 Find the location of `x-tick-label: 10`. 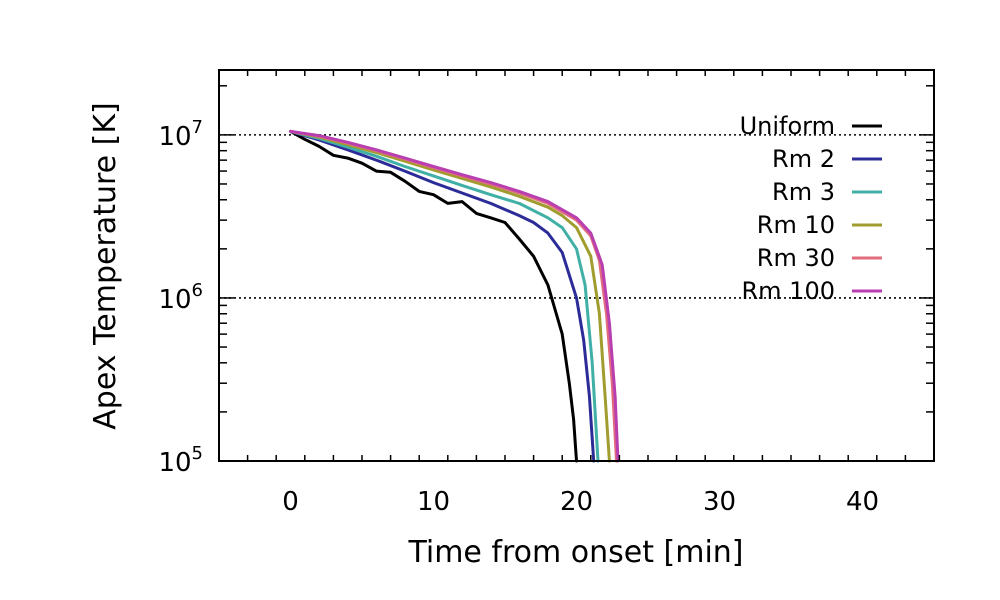

x-tick-label: 10 is located at coordinates (433, 502).